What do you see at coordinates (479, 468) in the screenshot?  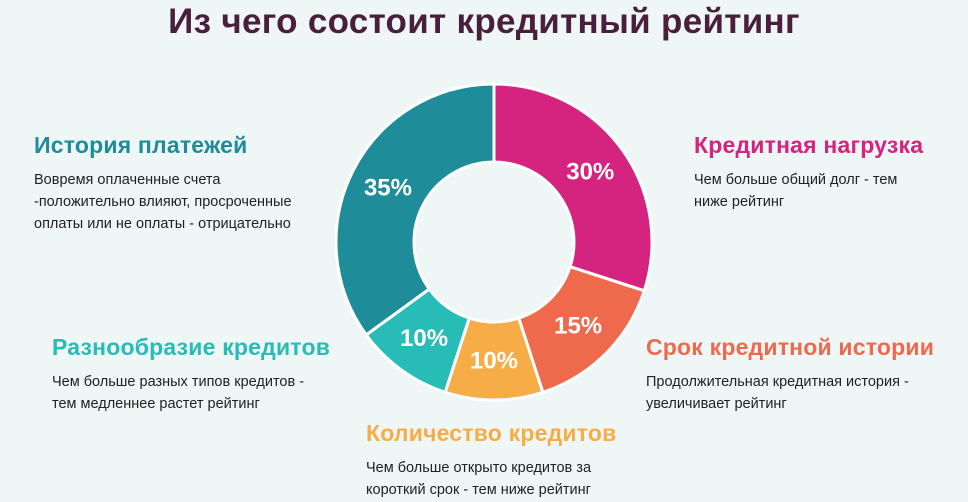 I see `block-count-line-1: Чем больше открыто кредитов за` at bounding box center [479, 468].